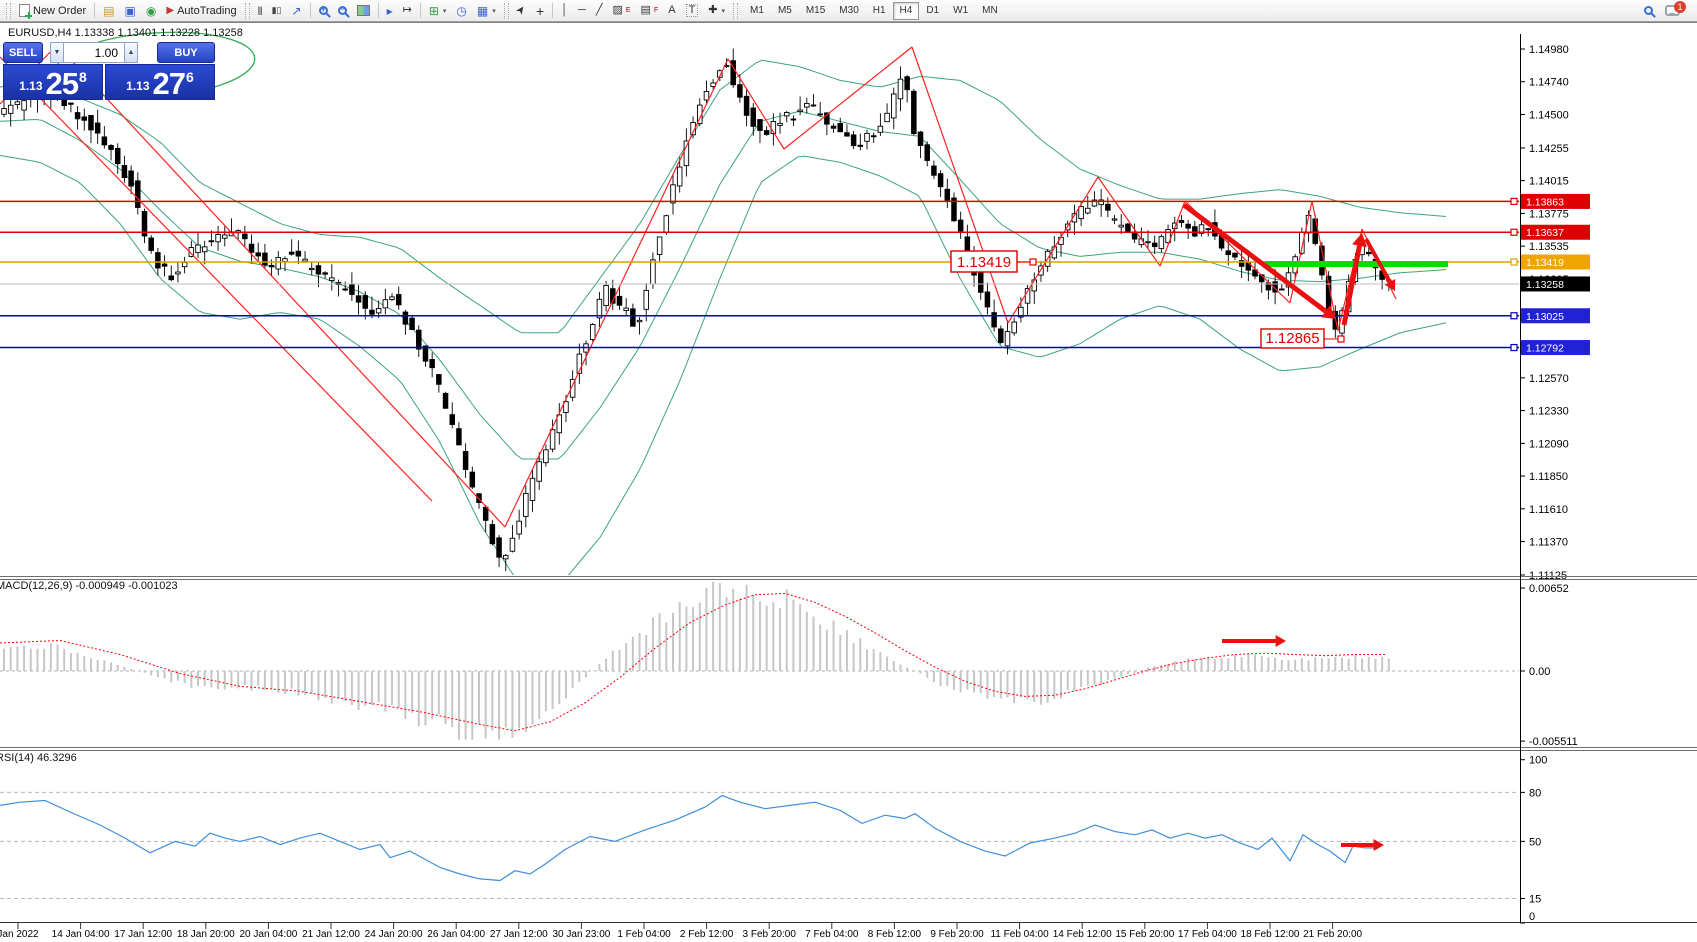 Image resolution: width=1697 pixels, height=942 pixels. What do you see at coordinates (31, 86) in the screenshot?
I see `sell-price-prefix: 1.13` at bounding box center [31, 86].